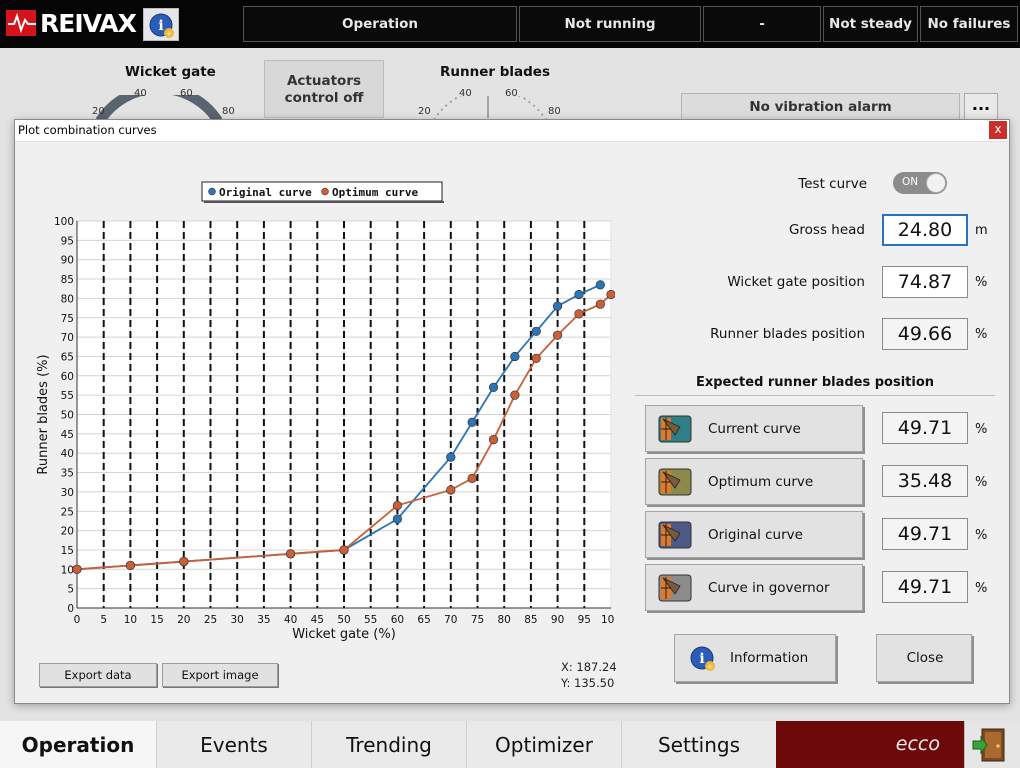 This screenshot has height=768, width=1020. I want to click on cursor-y-readout: Y: 135.50, so click(588, 683).